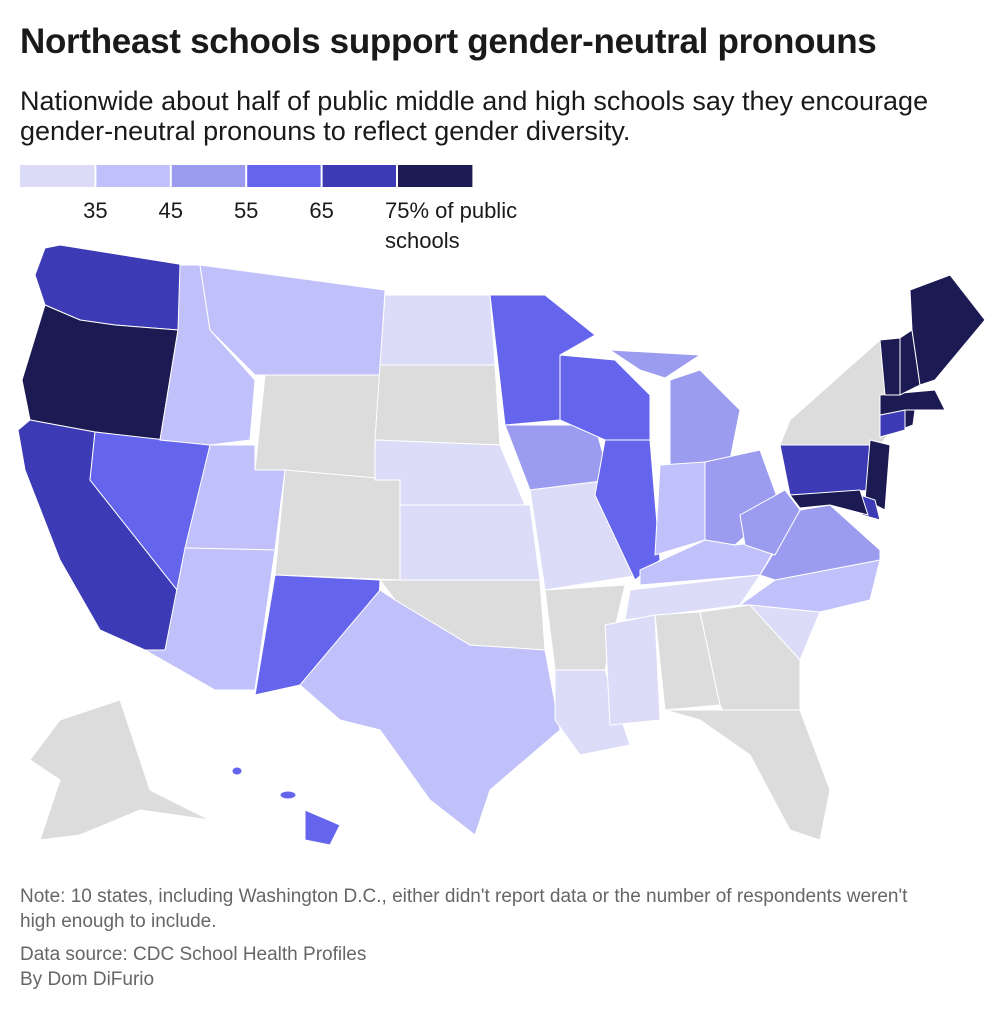  What do you see at coordinates (171, 210) in the screenshot?
I see `legend-label: 45` at bounding box center [171, 210].